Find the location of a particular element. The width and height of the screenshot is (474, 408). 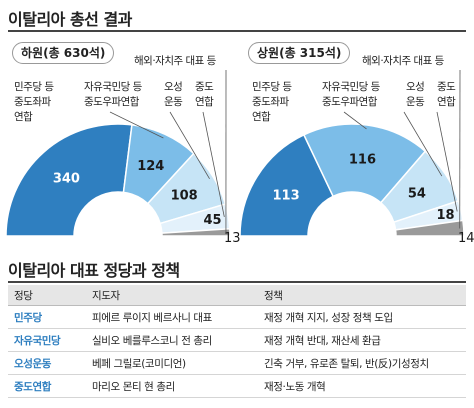

header-party: 정당 is located at coordinates (47, 295).